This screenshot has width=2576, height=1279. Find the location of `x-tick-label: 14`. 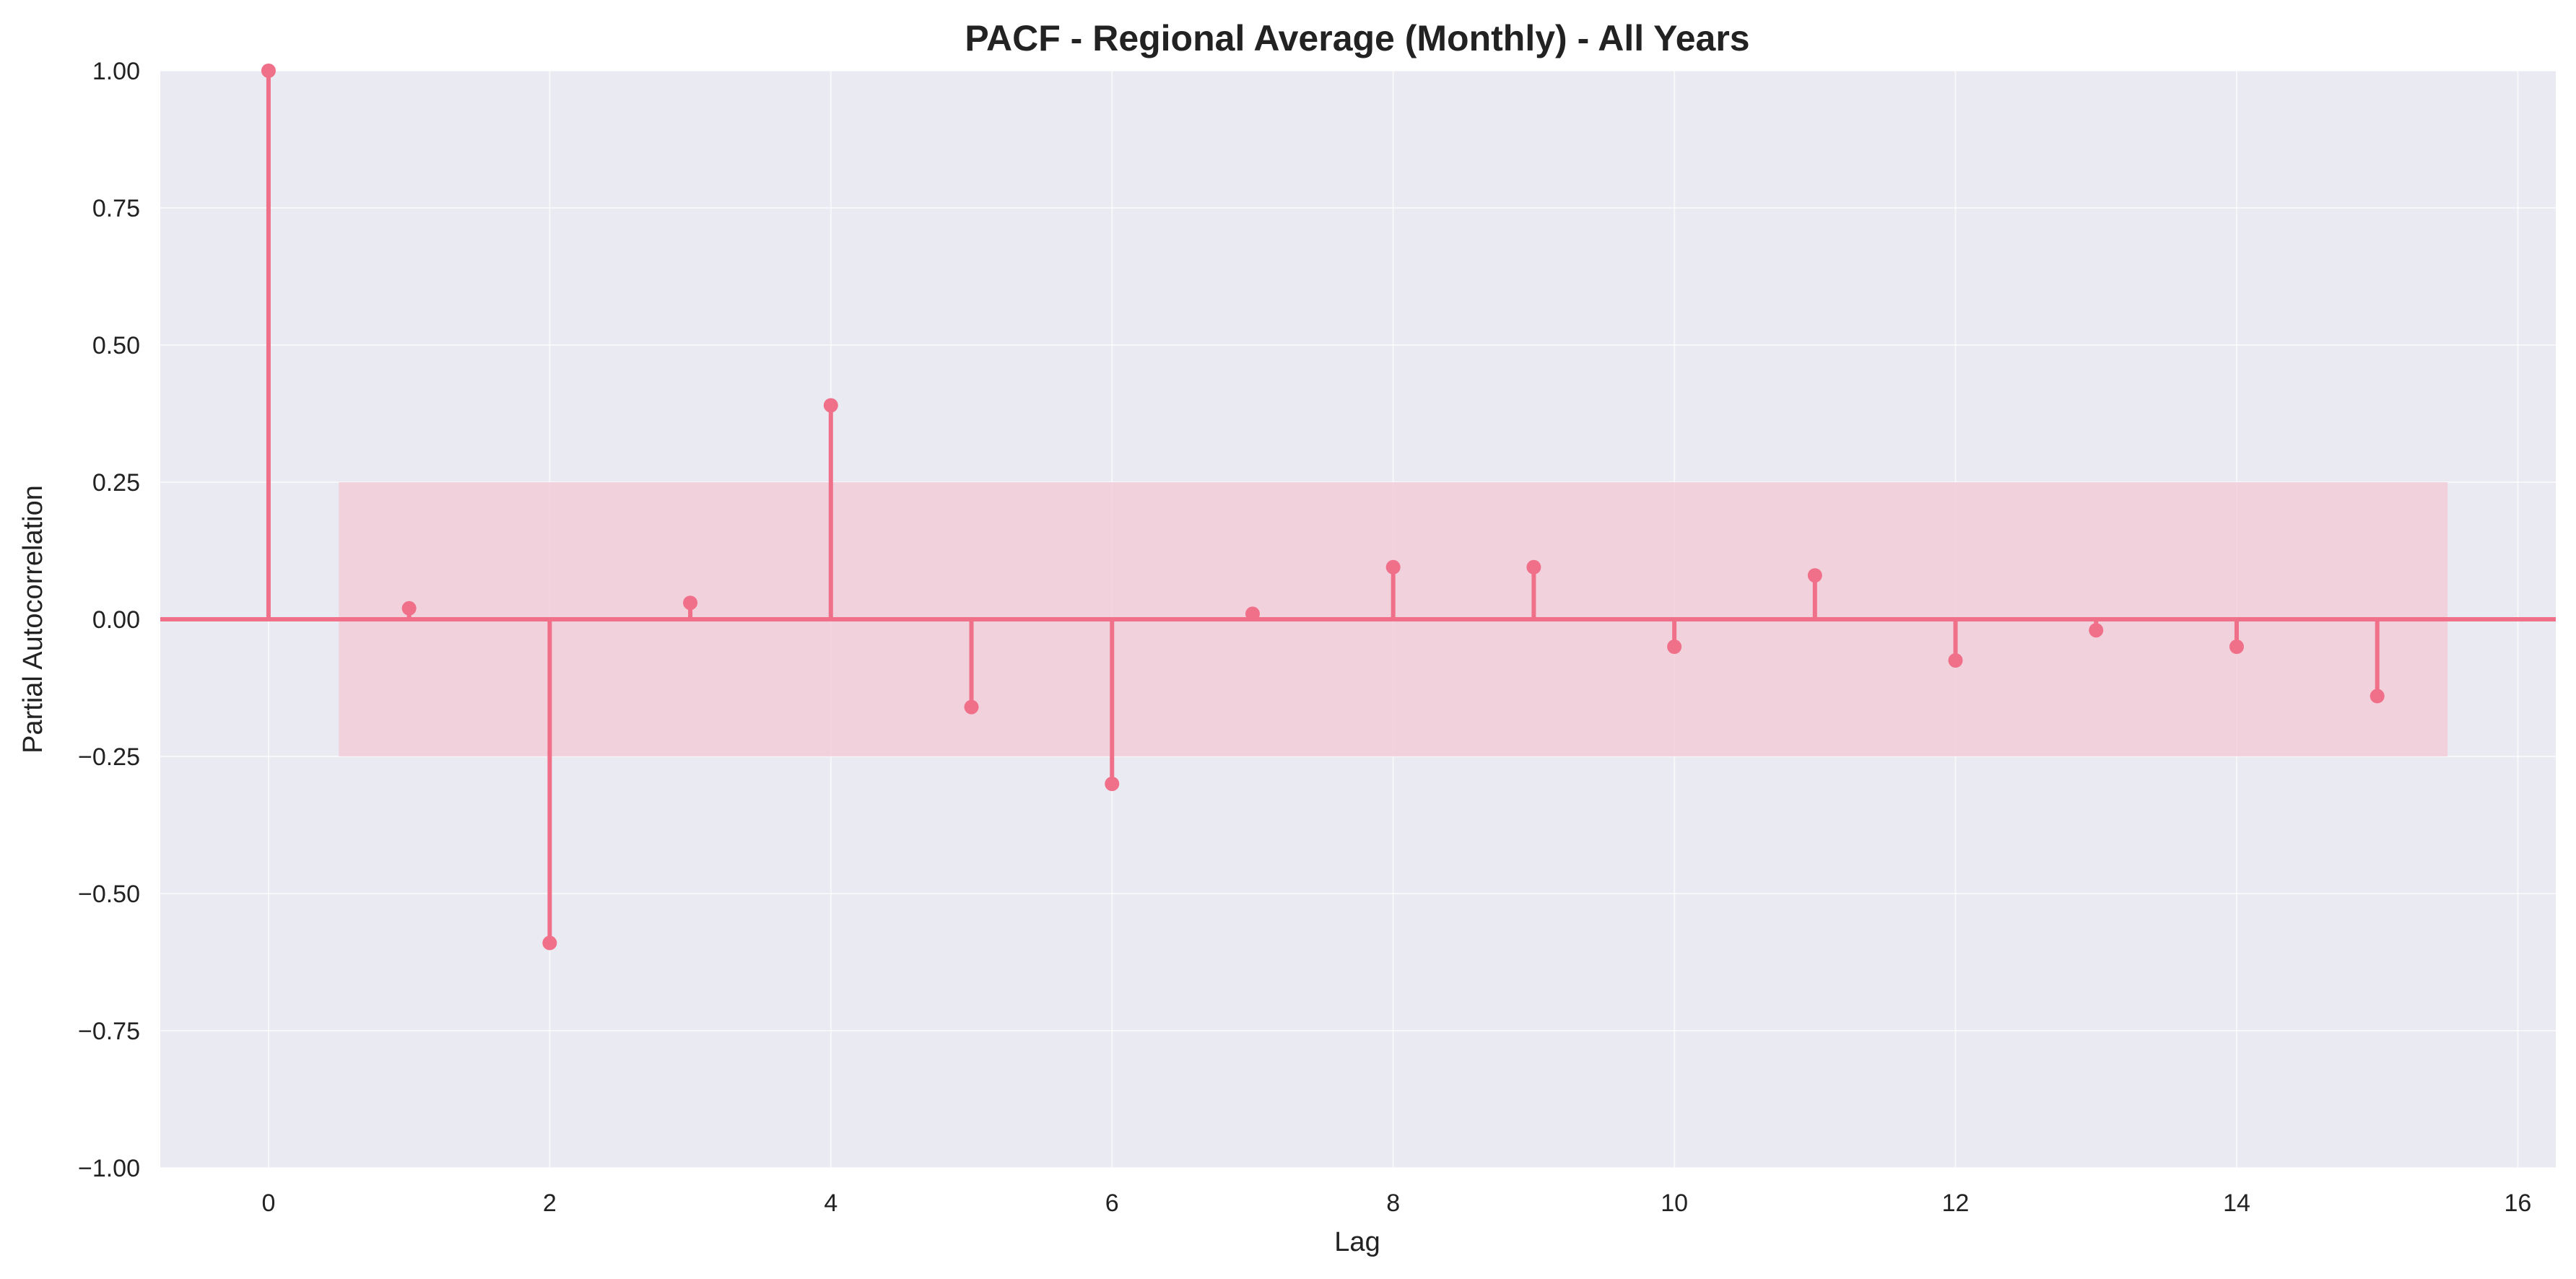

x-tick-label: 14 is located at coordinates (2236, 1203).